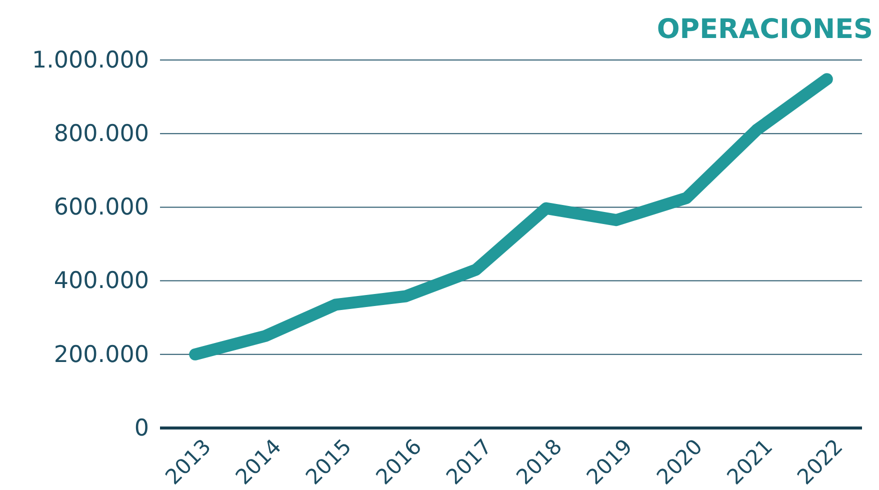 The width and height of the screenshot is (879, 490). What do you see at coordinates (101, 207) in the screenshot?
I see `y-tick-label: 600.000` at bounding box center [101, 207].